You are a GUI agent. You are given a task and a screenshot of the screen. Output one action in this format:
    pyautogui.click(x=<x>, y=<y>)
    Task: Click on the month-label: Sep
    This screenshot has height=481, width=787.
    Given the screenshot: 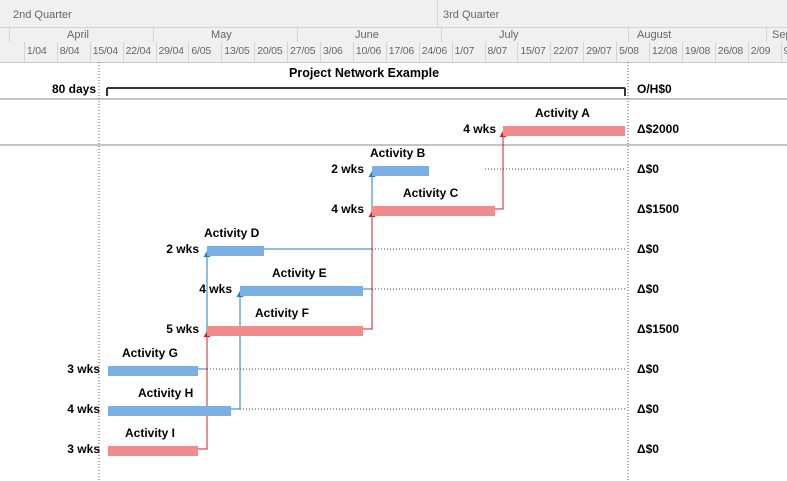 What is the action you would take?
    pyautogui.click(x=779, y=35)
    